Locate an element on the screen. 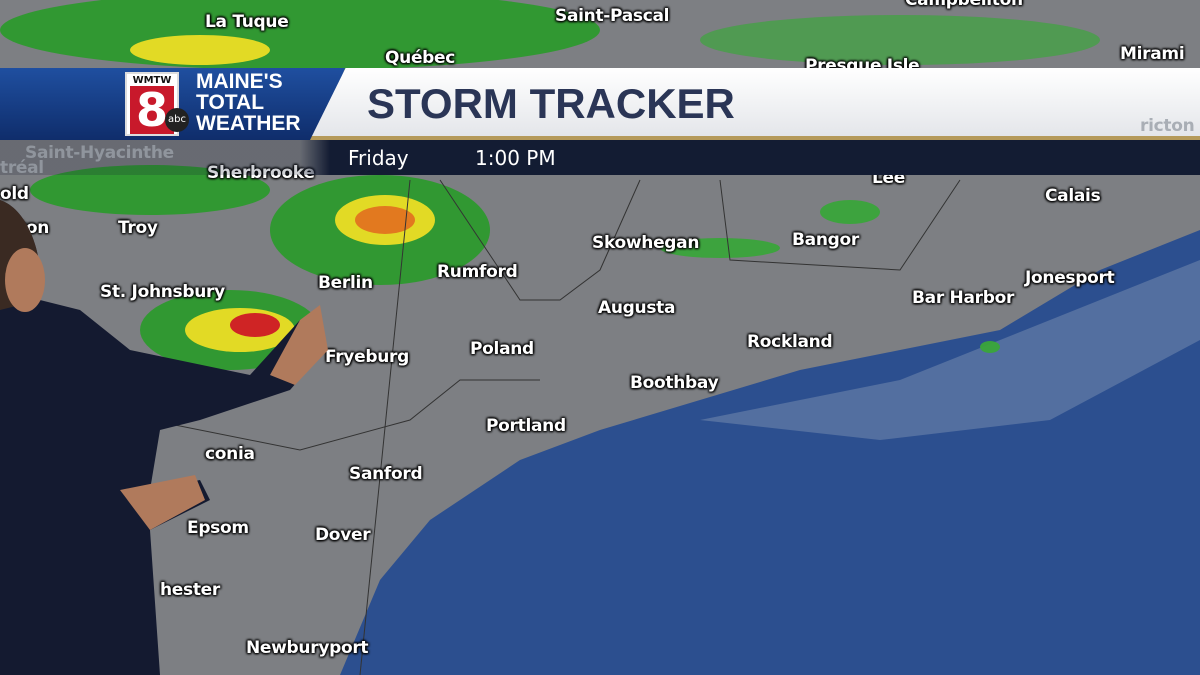  brand-panel: WMTW 8 abc MAINE'S TOTAL WEATHER is located at coordinates (172, 104).